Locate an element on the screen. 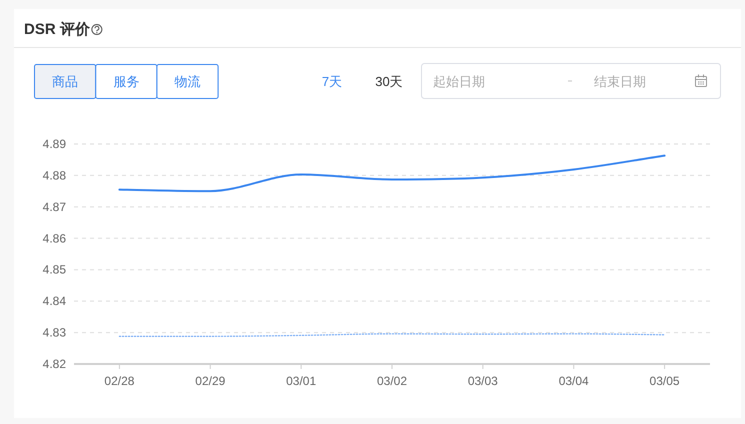 This screenshot has height=424, width=745. tab: 物流 is located at coordinates (187, 81).